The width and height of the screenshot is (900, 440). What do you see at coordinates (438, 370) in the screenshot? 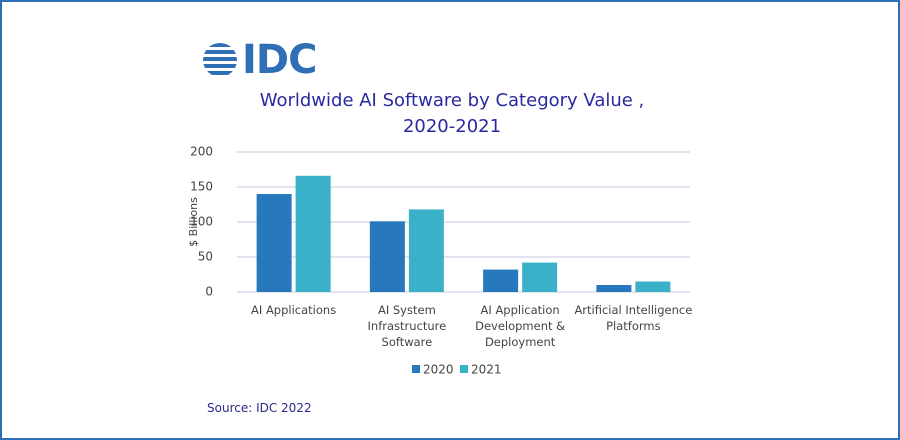
I see `legend-label: 2020` at bounding box center [438, 370].